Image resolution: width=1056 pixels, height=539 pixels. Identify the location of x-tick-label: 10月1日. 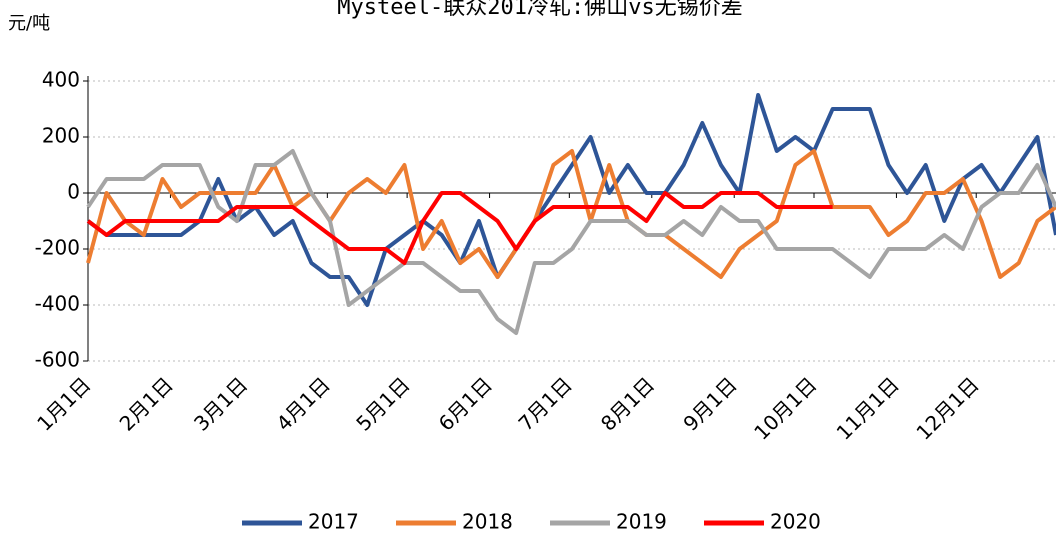
(785, 408).